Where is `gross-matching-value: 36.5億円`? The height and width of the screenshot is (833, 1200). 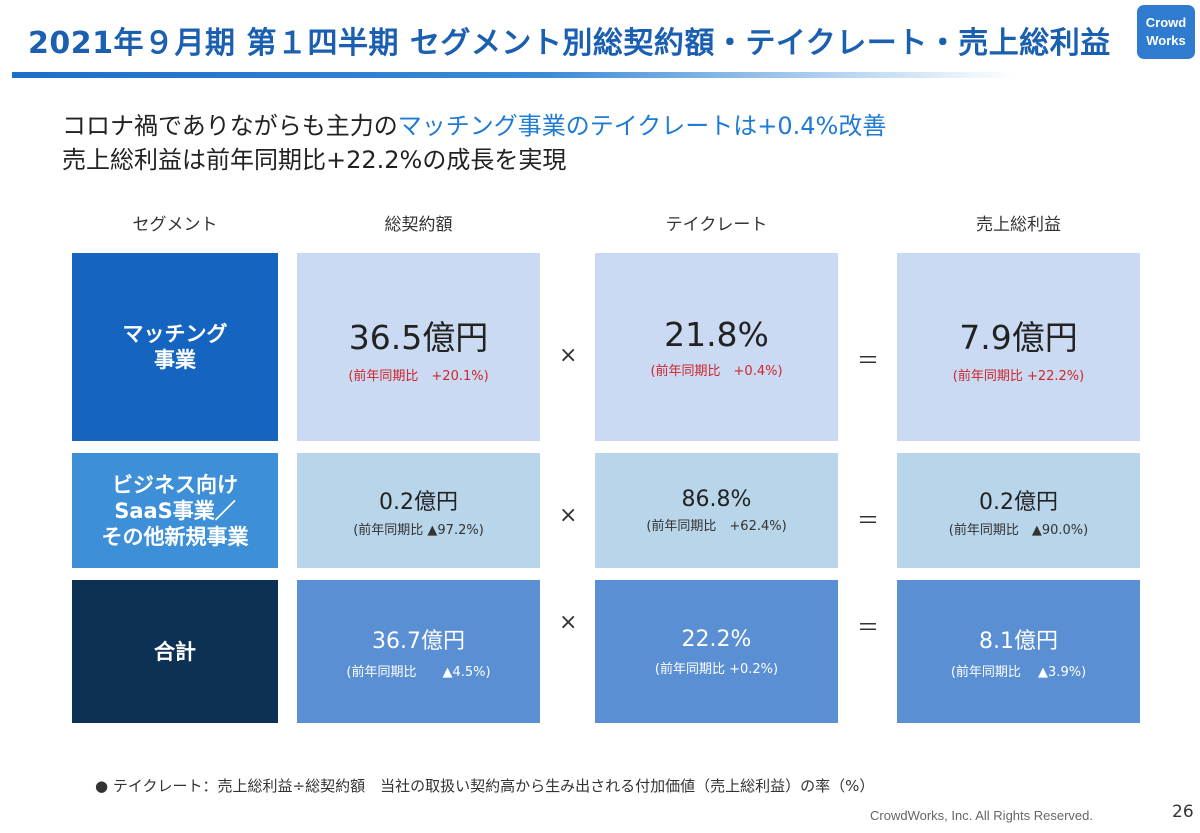 gross-matching-value: 36.5億円 is located at coordinates (418, 337).